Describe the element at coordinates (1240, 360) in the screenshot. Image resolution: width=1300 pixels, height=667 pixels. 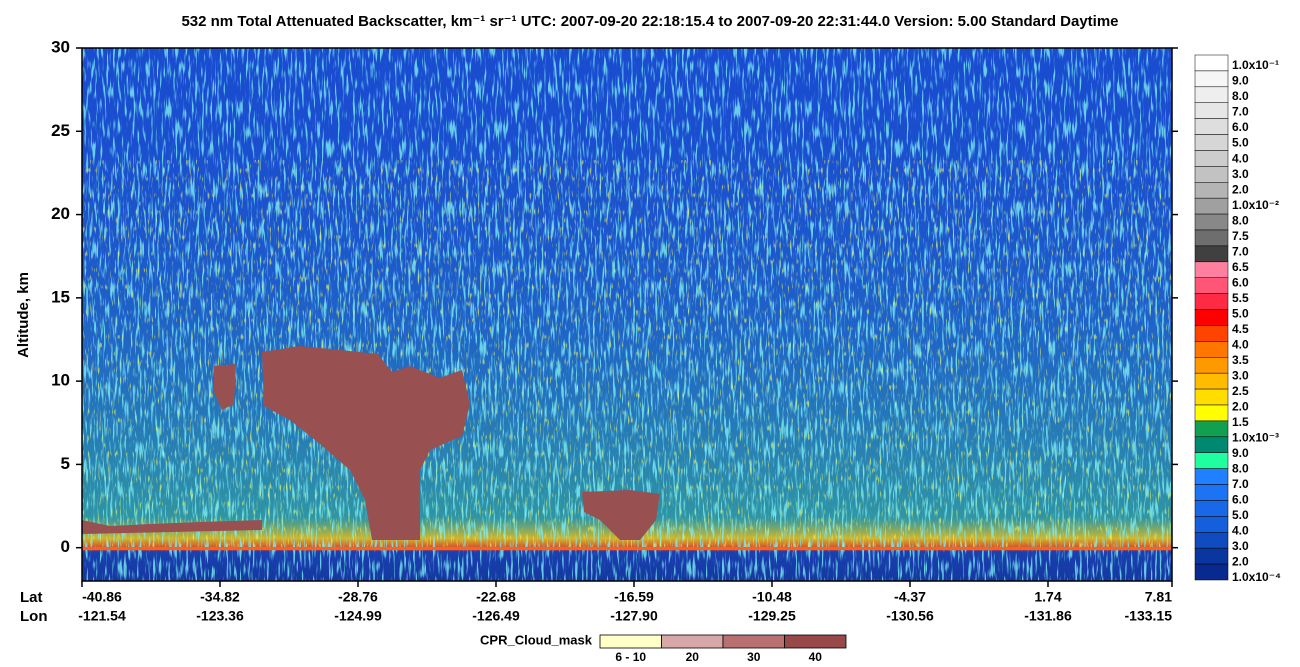
I see `colorbar-label: 3.5` at that location.